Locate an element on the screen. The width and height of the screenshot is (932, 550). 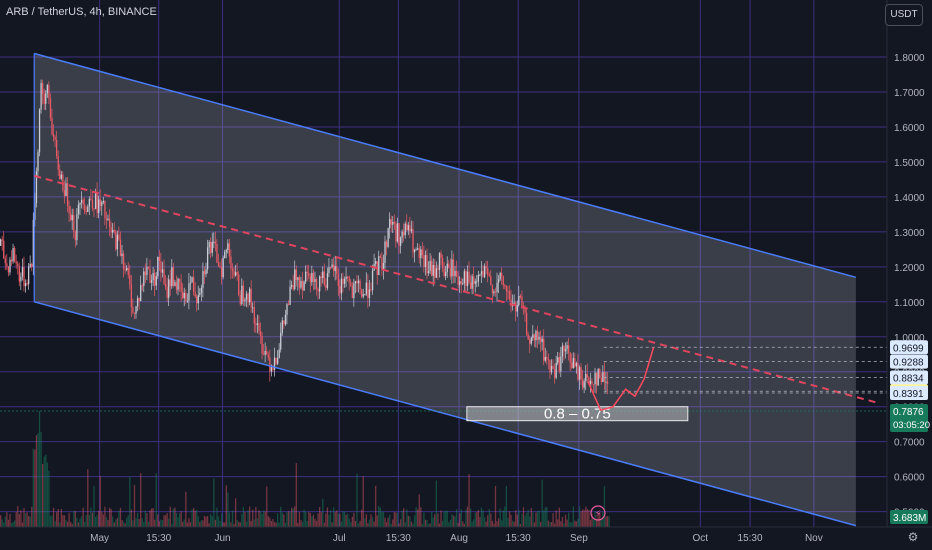
currency-button: USDT is located at coordinates (904, 15).